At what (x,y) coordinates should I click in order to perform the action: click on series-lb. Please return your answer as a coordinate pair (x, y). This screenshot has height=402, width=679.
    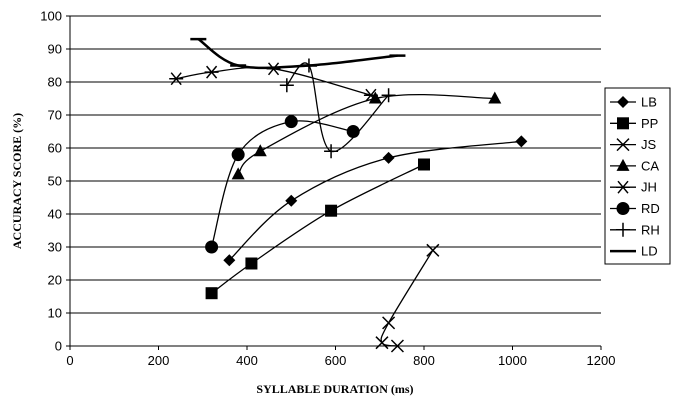
    Looking at the image, I should click on (375, 201).